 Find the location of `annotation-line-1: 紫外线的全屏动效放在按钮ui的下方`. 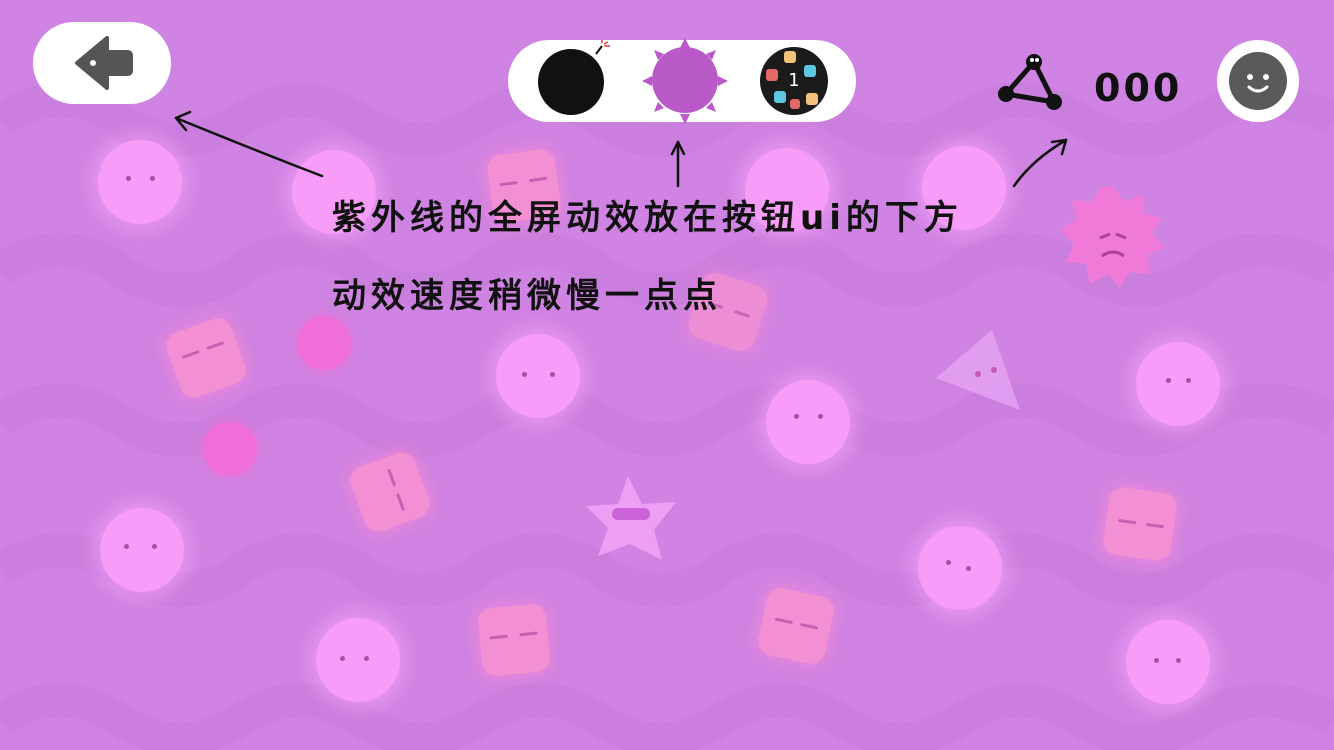

annotation-line-1: 紫外线的全屏动效放在按钮ui的下方 is located at coordinates (647, 218).